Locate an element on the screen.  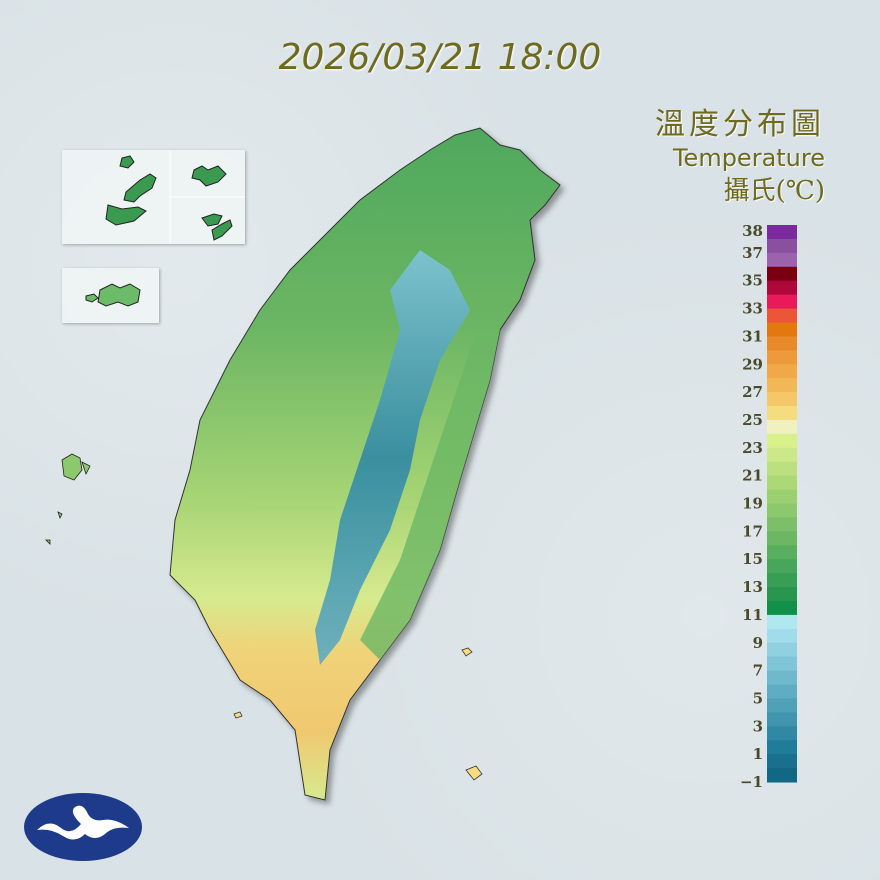
legend-tick-label: 25 is located at coordinates (752, 420).